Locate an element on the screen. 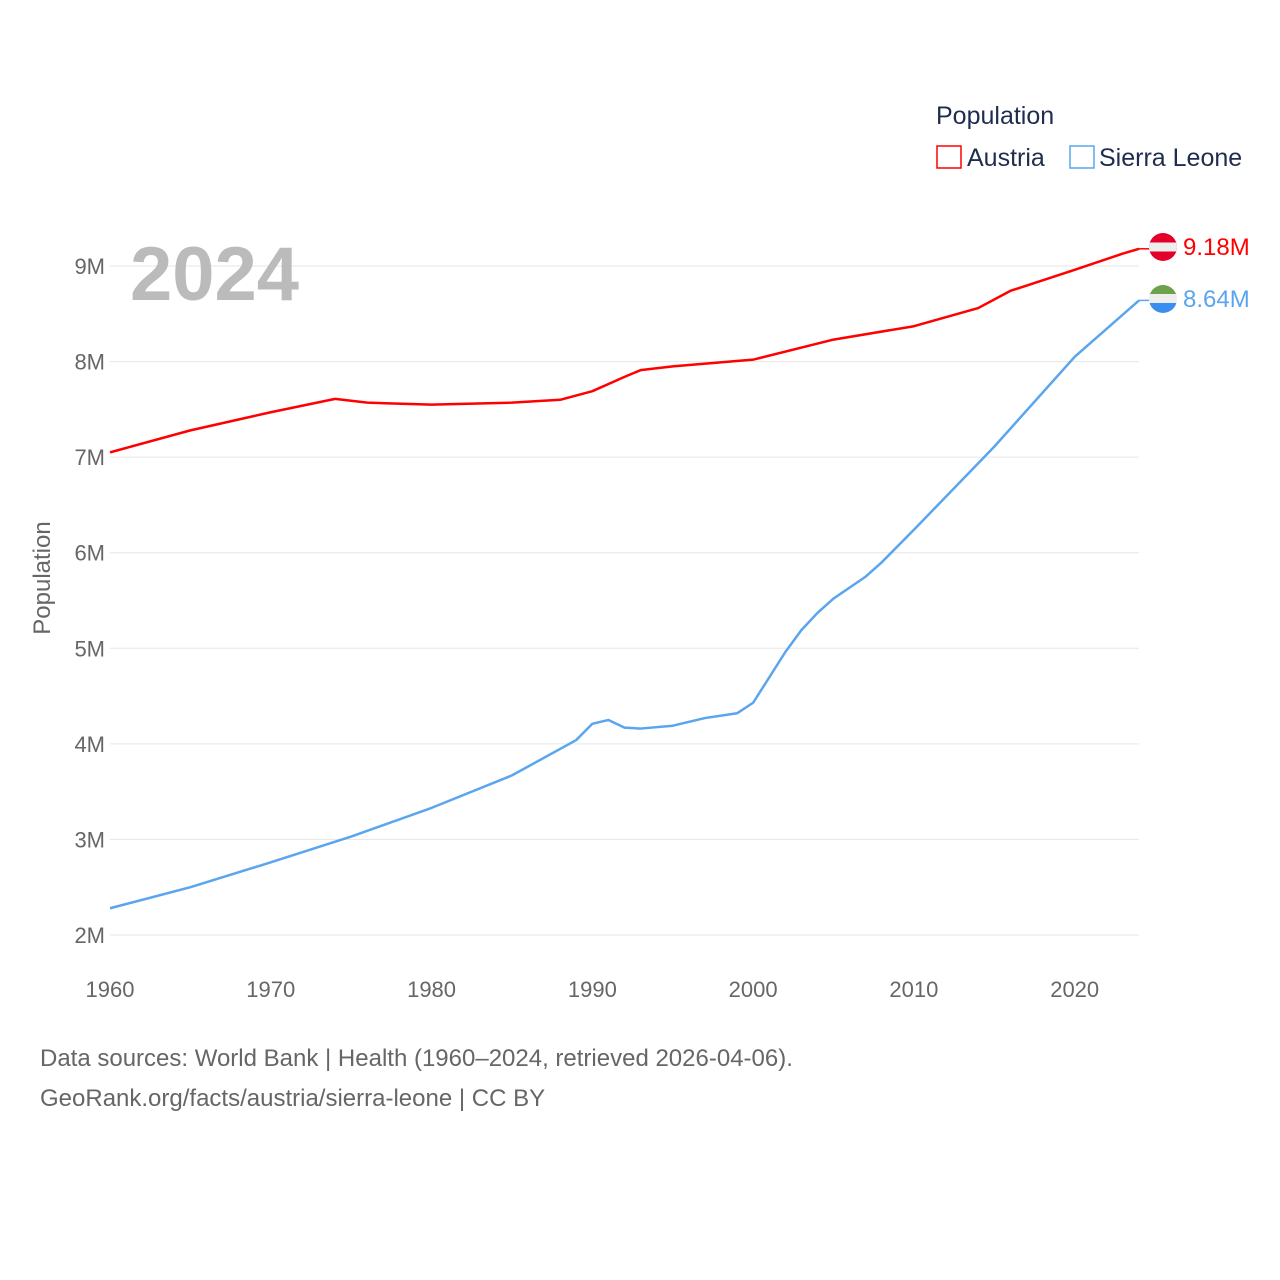 Image resolution: width=1280 pixels, height=1280 pixels. y-tick-label: 7M is located at coordinates (89, 457).